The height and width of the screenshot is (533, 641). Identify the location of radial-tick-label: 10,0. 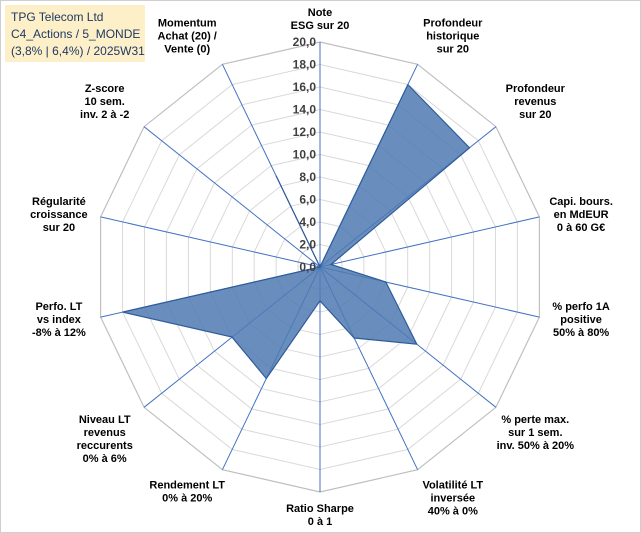
(305, 155).